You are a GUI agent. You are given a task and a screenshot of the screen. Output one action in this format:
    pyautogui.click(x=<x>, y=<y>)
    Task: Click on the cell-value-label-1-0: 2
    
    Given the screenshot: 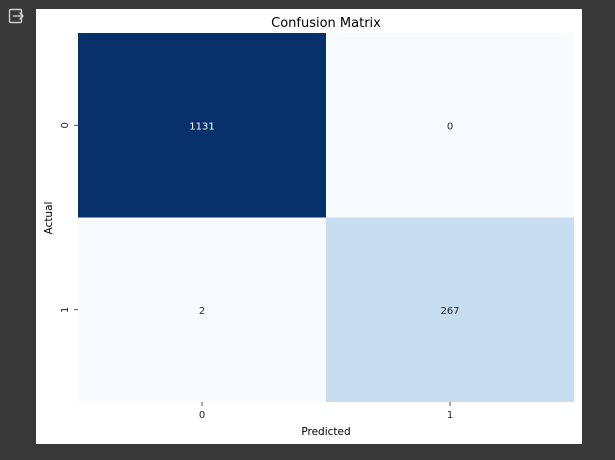 What is the action you would take?
    pyautogui.click(x=202, y=311)
    